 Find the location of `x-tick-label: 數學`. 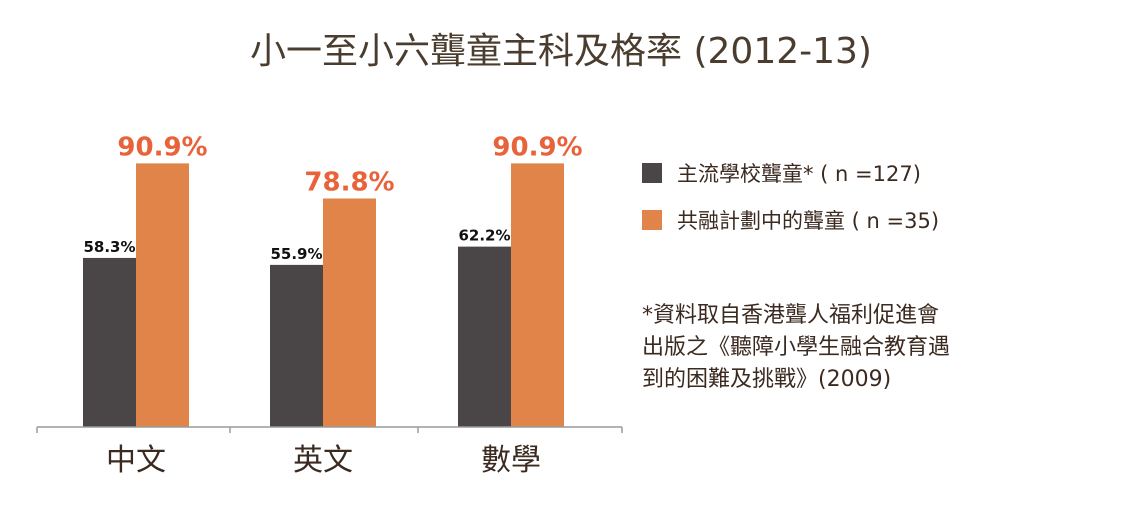

x-tick-label: 數學 is located at coordinates (511, 460).